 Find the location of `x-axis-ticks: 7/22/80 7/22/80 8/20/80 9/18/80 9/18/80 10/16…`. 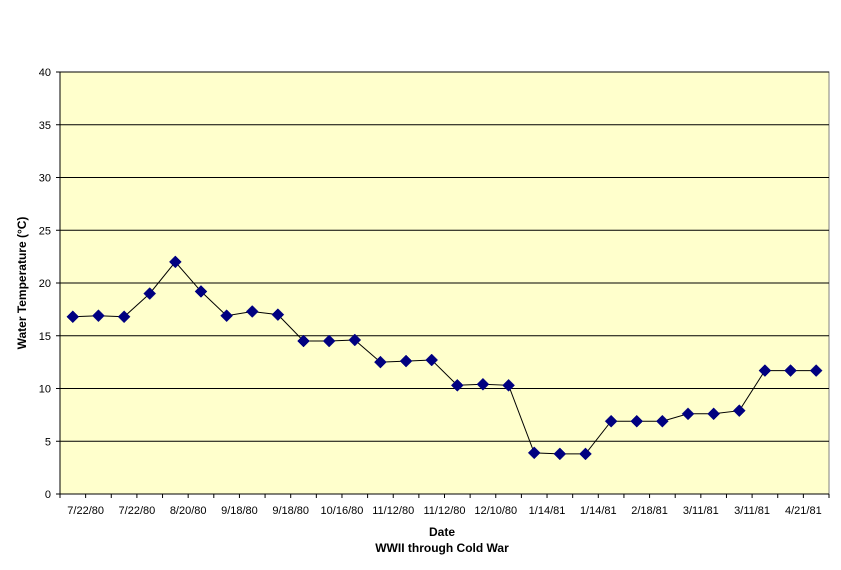

x-axis-ticks: 7/22/80 7/22/80 8/20/80 9/18/80 9/18/80 10/16… is located at coordinates (444, 505).